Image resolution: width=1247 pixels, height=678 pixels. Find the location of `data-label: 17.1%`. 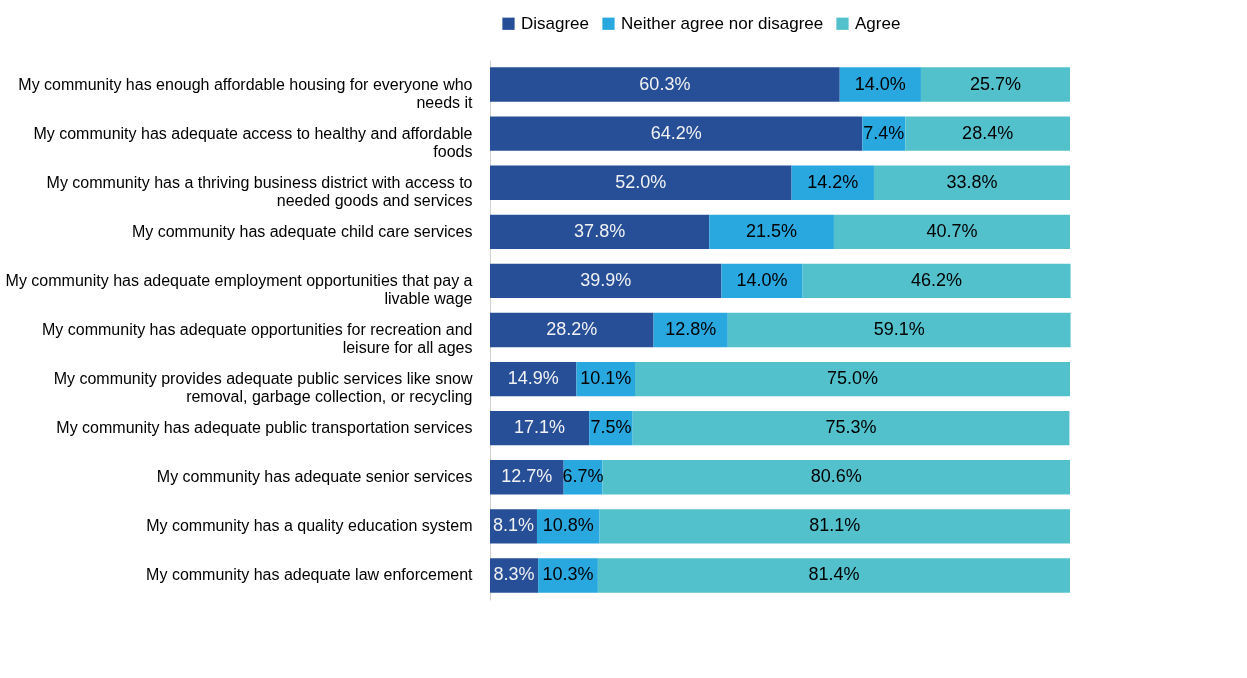

data-label: 17.1% is located at coordinates (540, 427).